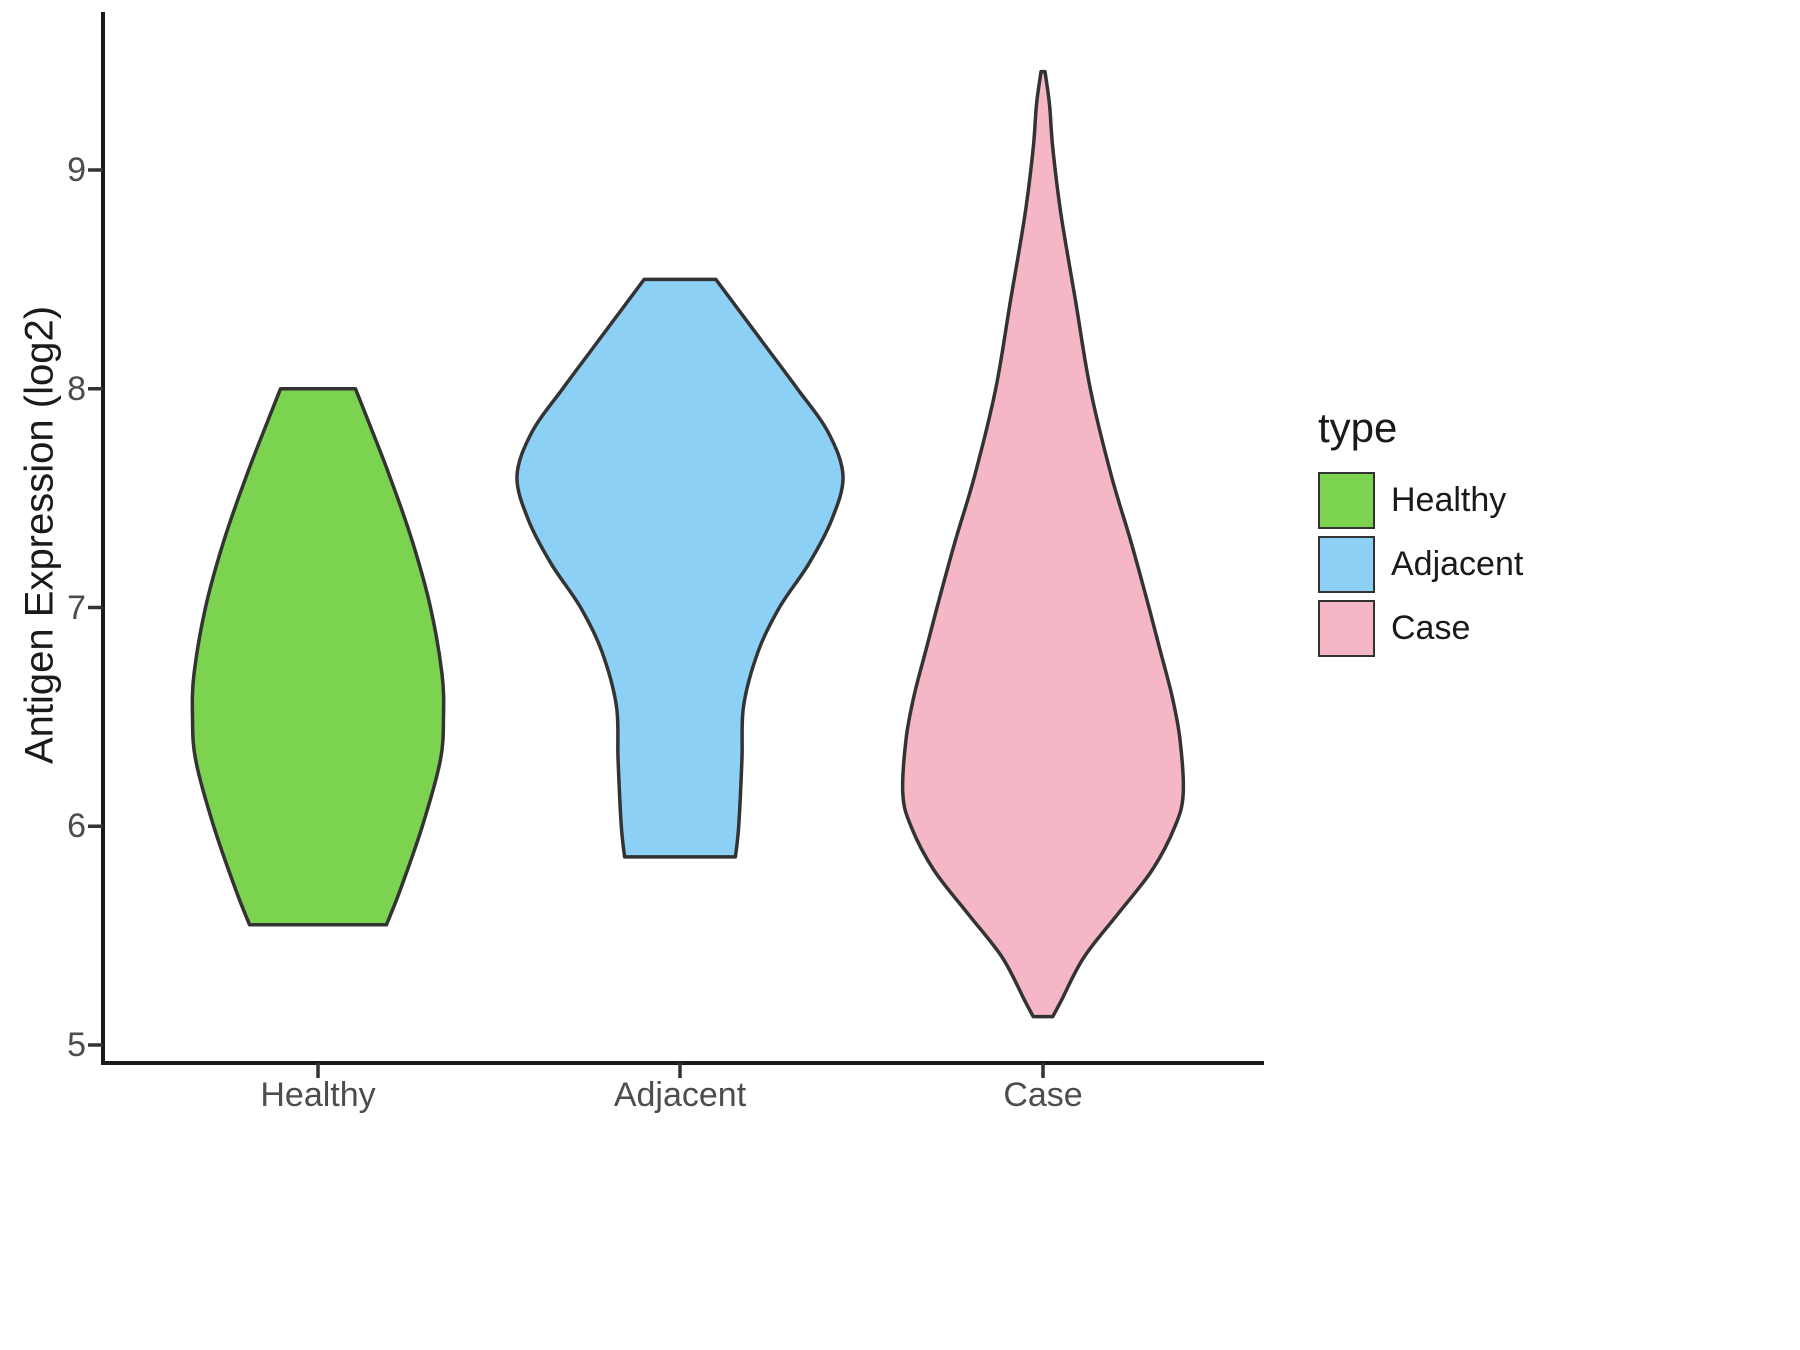  What do you see at coordinates (1449, 500) in the screenshot?
I see `legend-label-healthy: Healthy` at bounding box center [1449, 500].